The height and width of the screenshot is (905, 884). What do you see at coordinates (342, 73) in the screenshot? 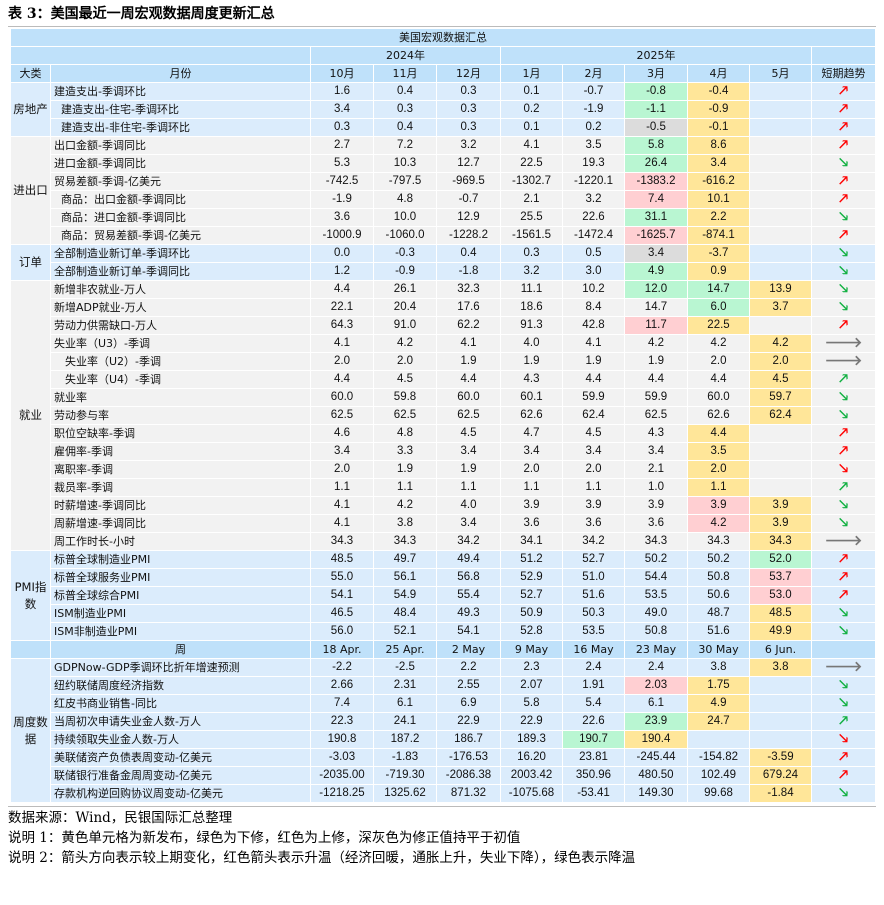
I see `header-month-1: 10月` at bounding box center [342, 73].